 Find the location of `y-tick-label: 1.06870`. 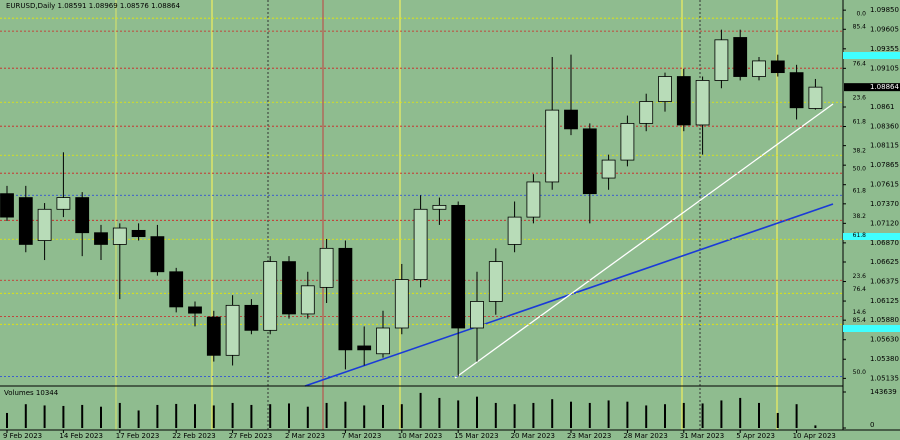

y-tick-label: 1.06870 is located at coordinates (884, 243).